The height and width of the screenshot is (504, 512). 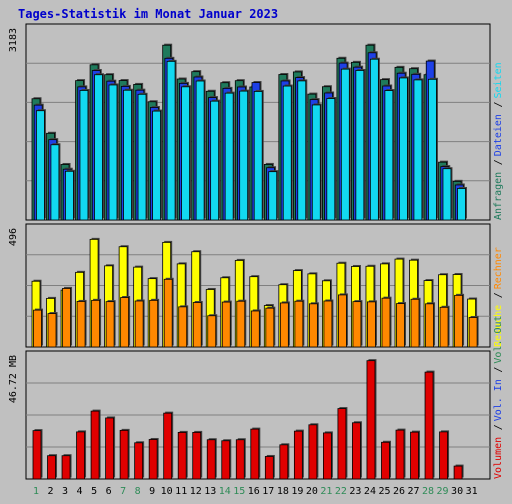 What do you see at coordinates (472, 491) in the screenshot?
I see `x-tick-label-day-31: 31` at bounding box center [472, 491].